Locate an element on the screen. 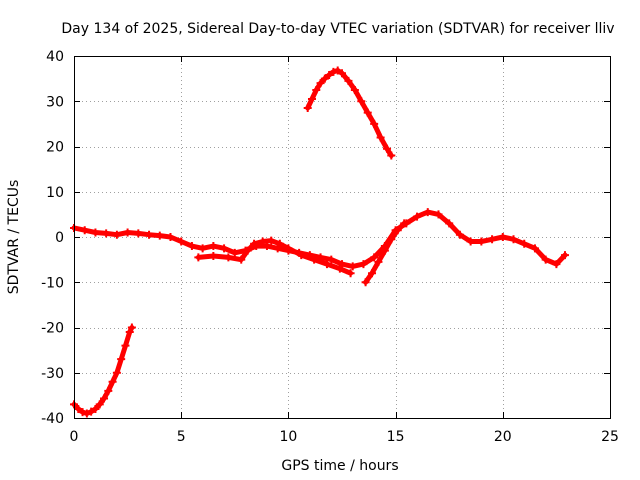  series-pass-early-low-points is located at coordinates (103, 370).